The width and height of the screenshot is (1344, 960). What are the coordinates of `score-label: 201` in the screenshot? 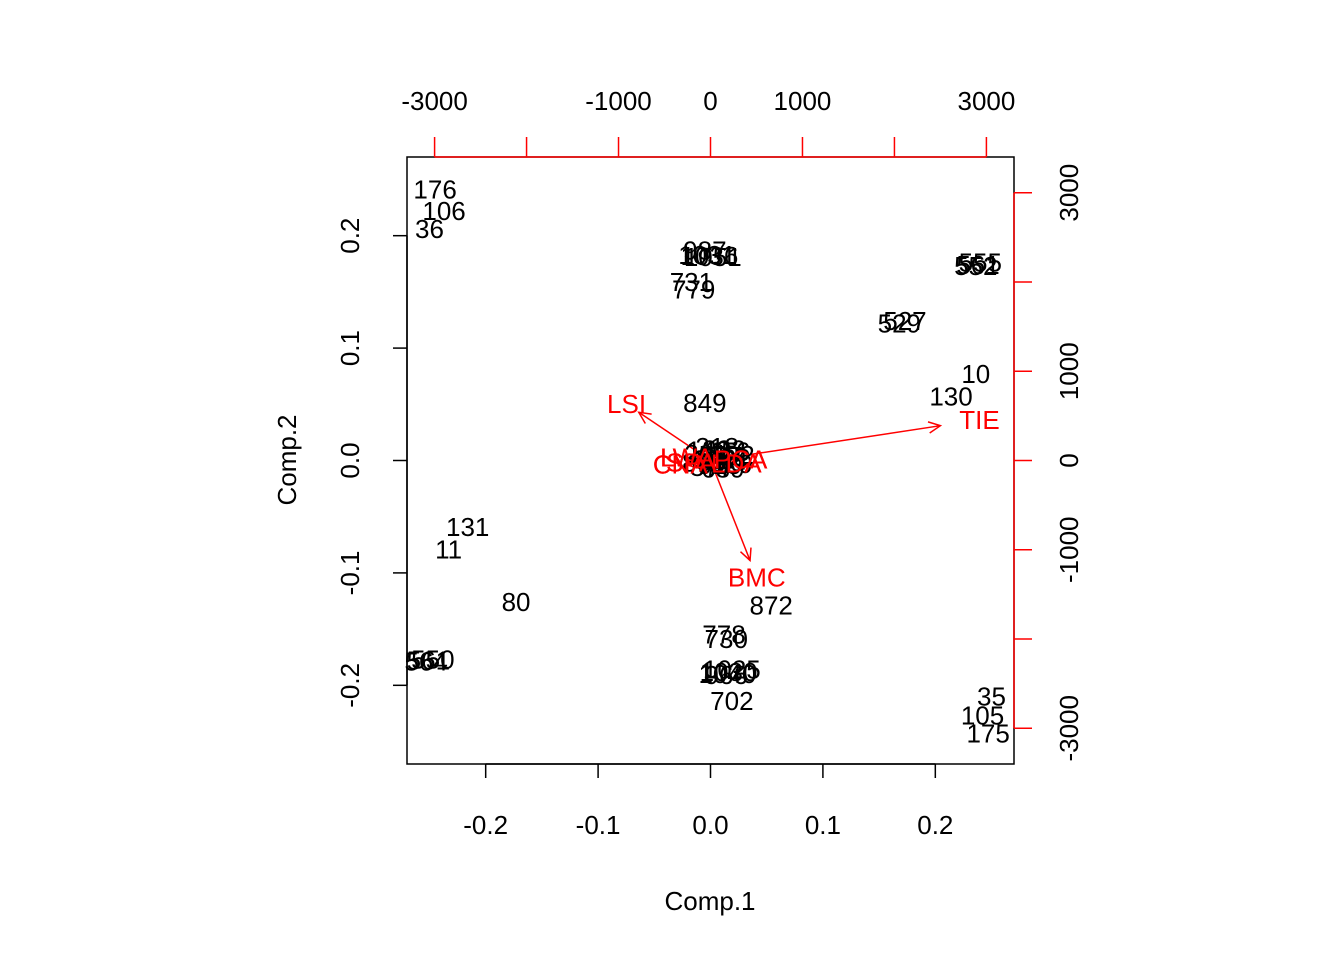 It's located at (705, 454).